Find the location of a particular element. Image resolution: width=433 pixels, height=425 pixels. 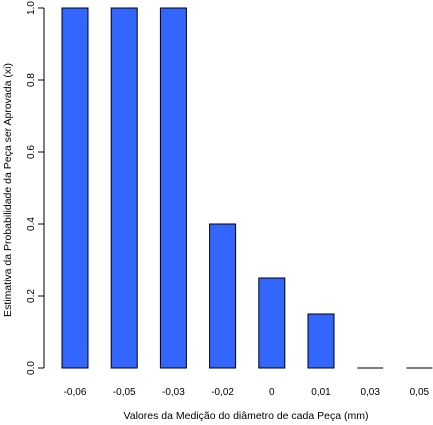

x-tick-label: -0,06 is located at coordinates (75, 392).